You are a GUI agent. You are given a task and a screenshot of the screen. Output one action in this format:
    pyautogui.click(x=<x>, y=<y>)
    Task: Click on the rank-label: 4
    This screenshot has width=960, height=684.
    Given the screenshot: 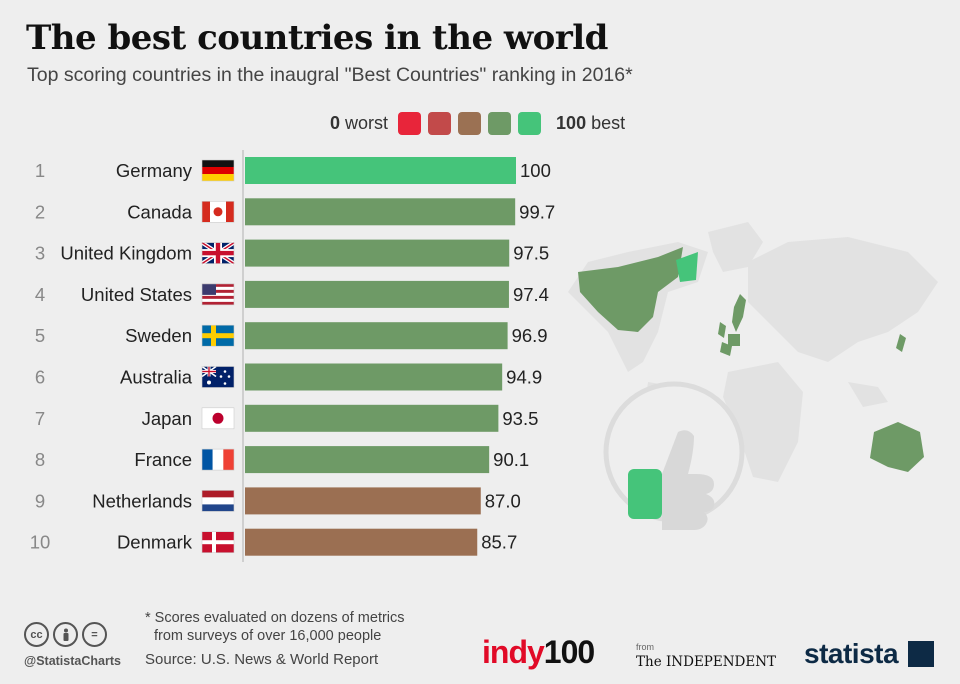 What is the action you would take?
    pyautogui.click(x=40, y=294)
    